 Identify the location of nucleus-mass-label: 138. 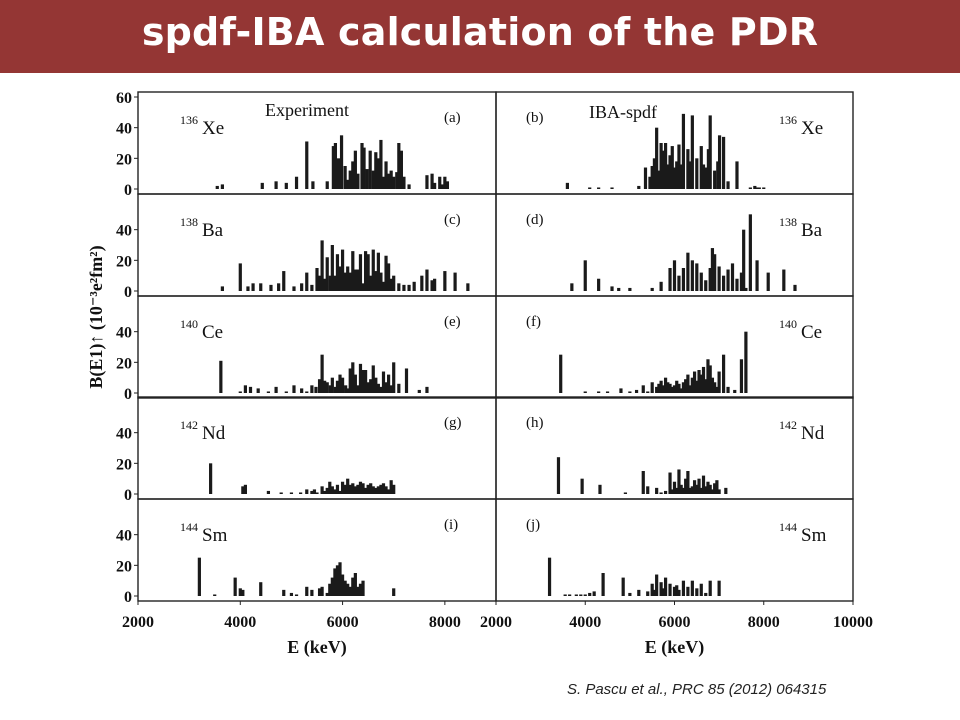
(788, 222).